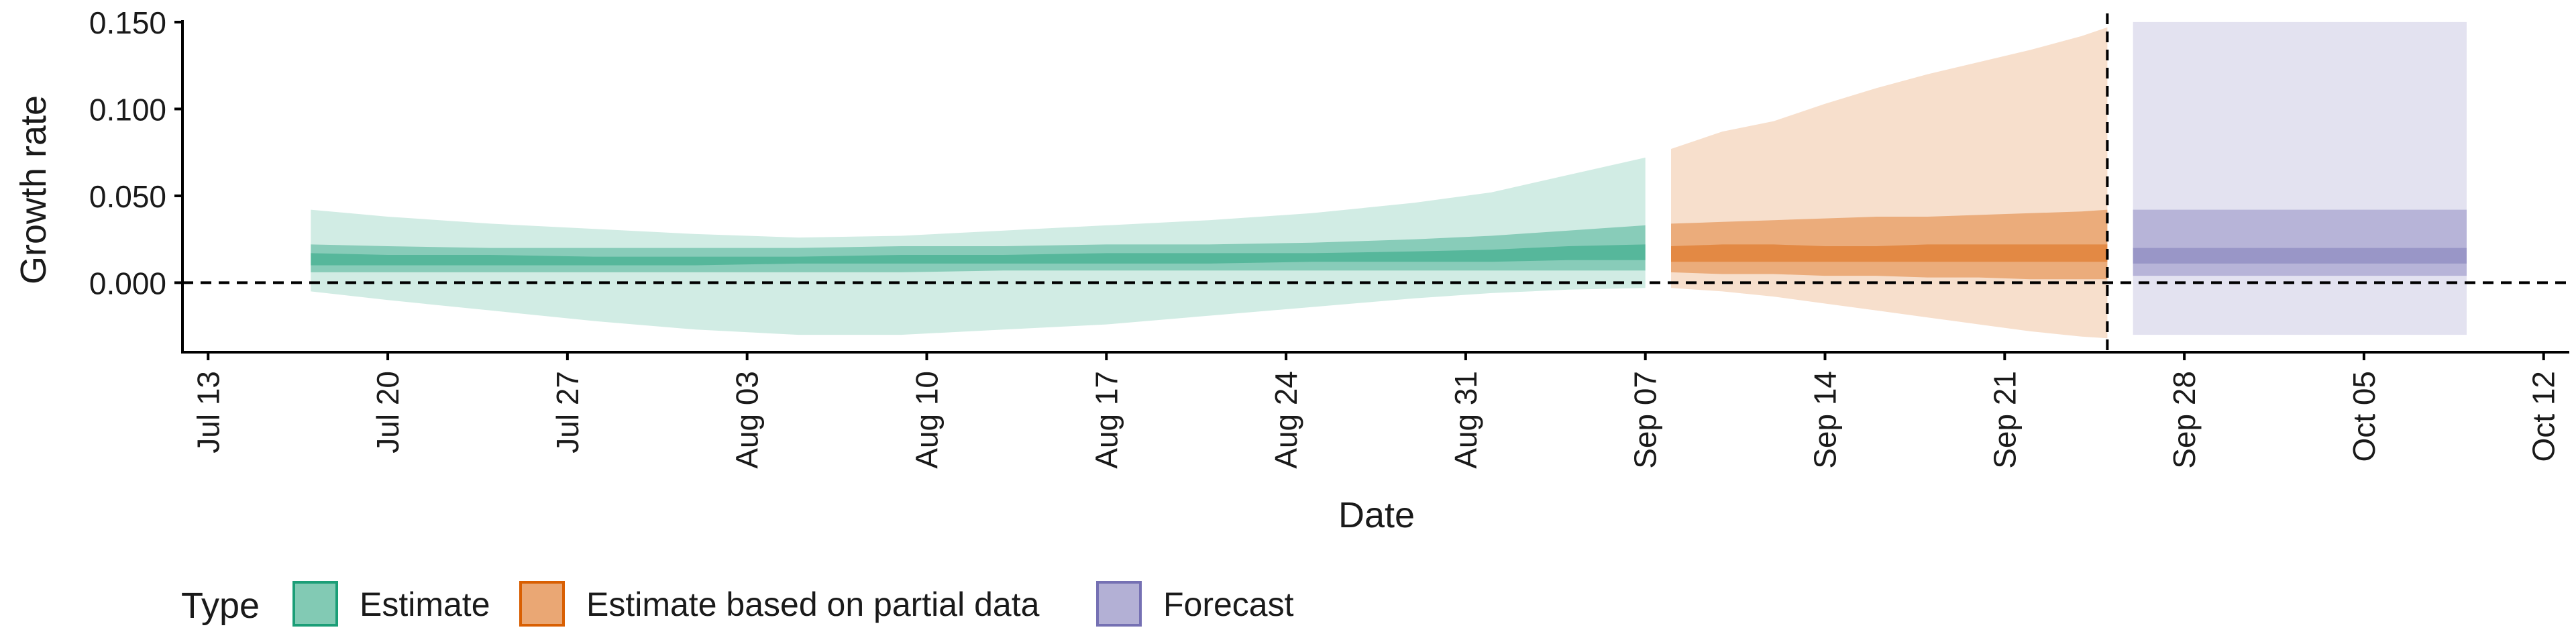  I want to click on x-tick-label: Sep 28, so click(2184, 420).